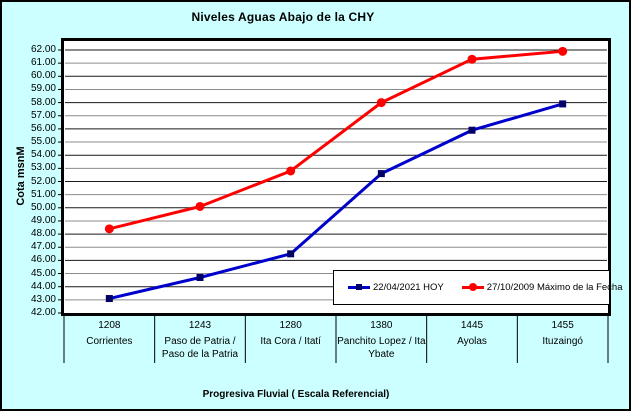 Image resolution: width=631 pixels, height=411 pixels. Describe the element at coordinates (43, 234) in the screenshot. I see `y-tick-label: 48.00` at that location.